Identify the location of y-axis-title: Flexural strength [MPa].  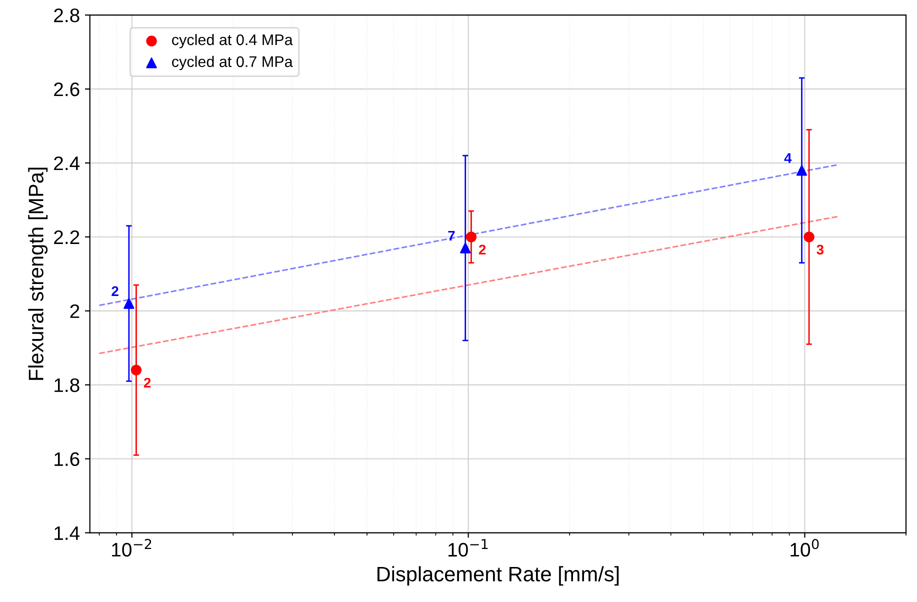
(38, 274).